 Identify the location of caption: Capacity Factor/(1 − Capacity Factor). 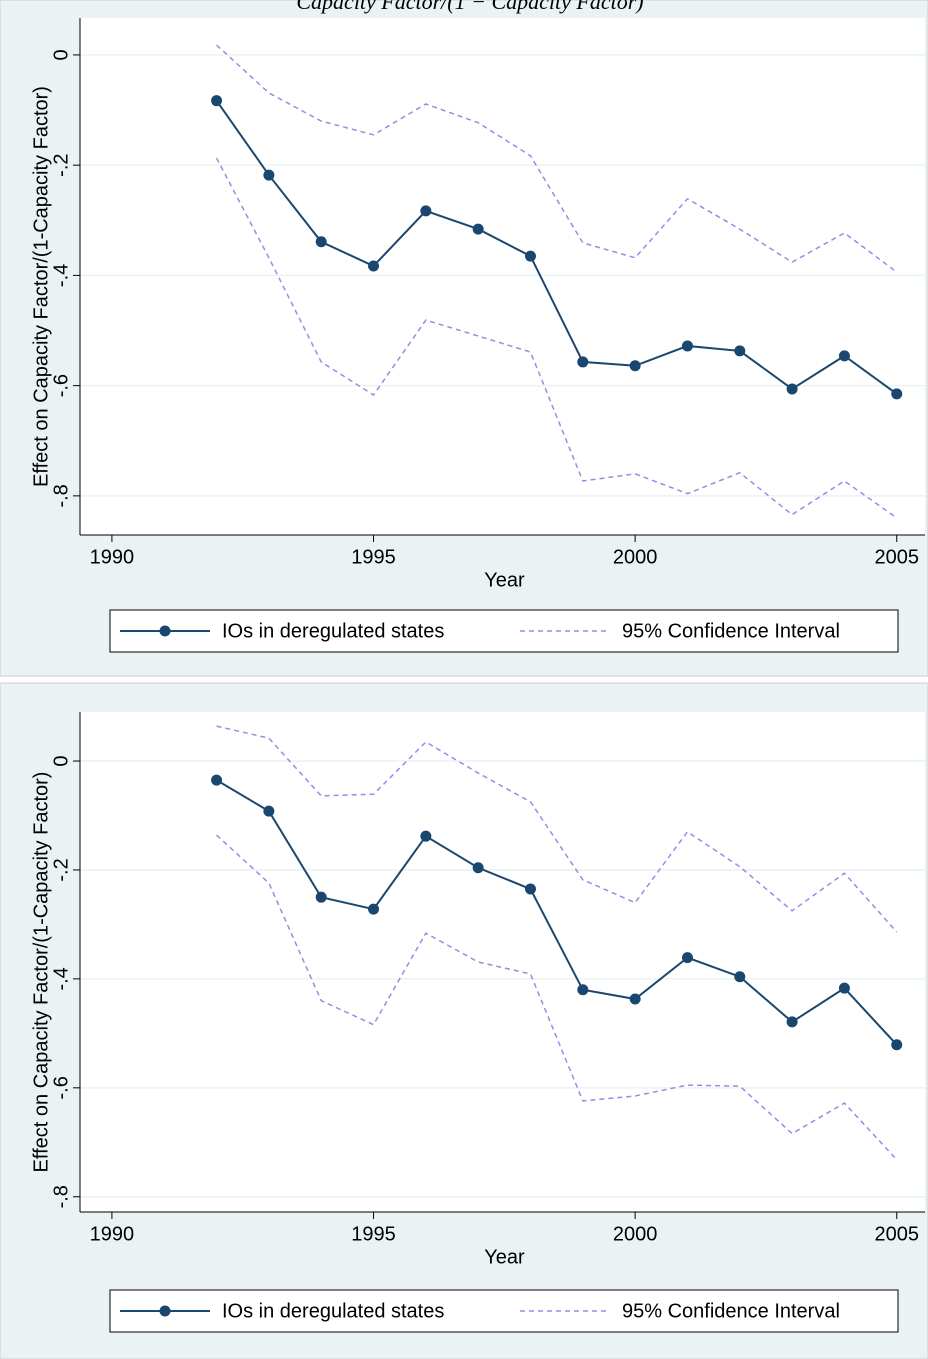
(469, 7).